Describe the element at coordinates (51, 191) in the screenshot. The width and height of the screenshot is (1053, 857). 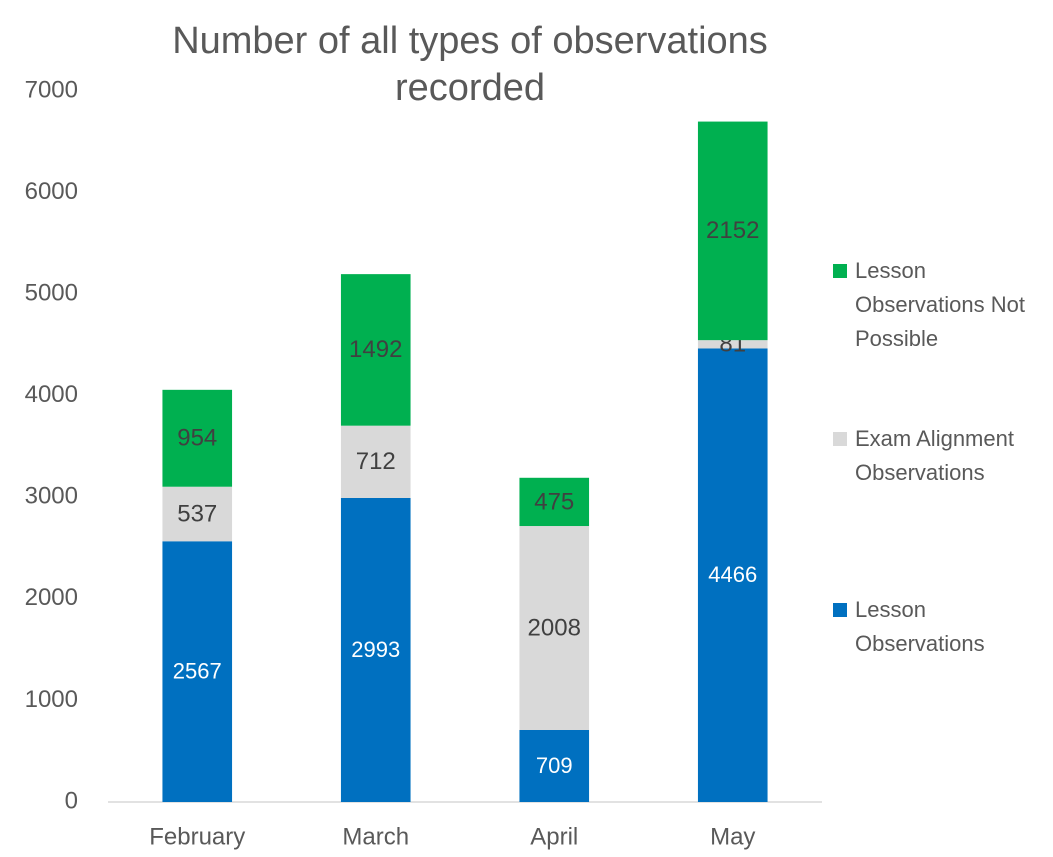
I see `y-tick-label: 6000` at that location.